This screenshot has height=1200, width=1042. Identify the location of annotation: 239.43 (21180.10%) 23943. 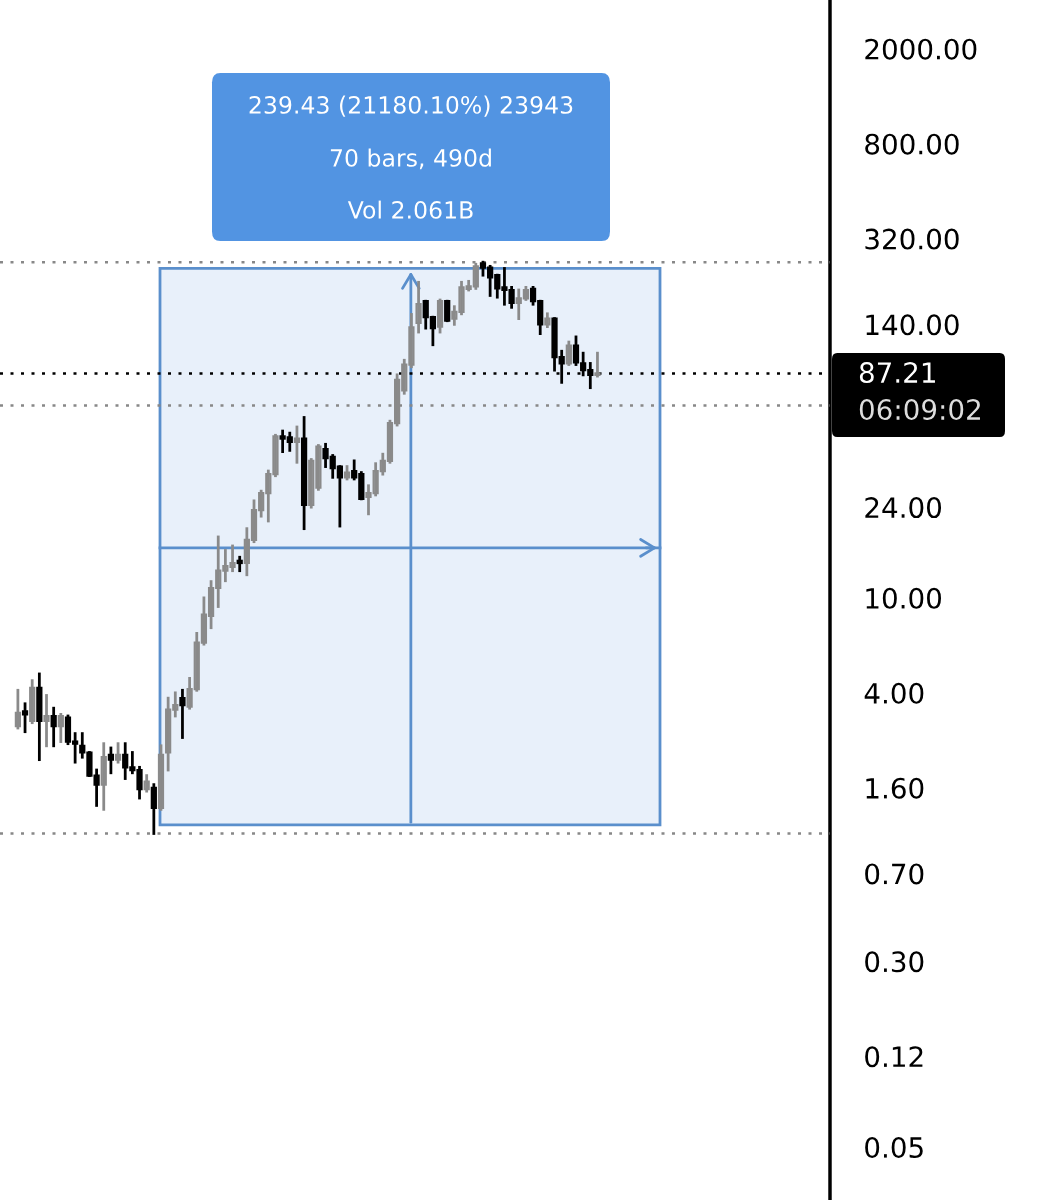
(411, 106).